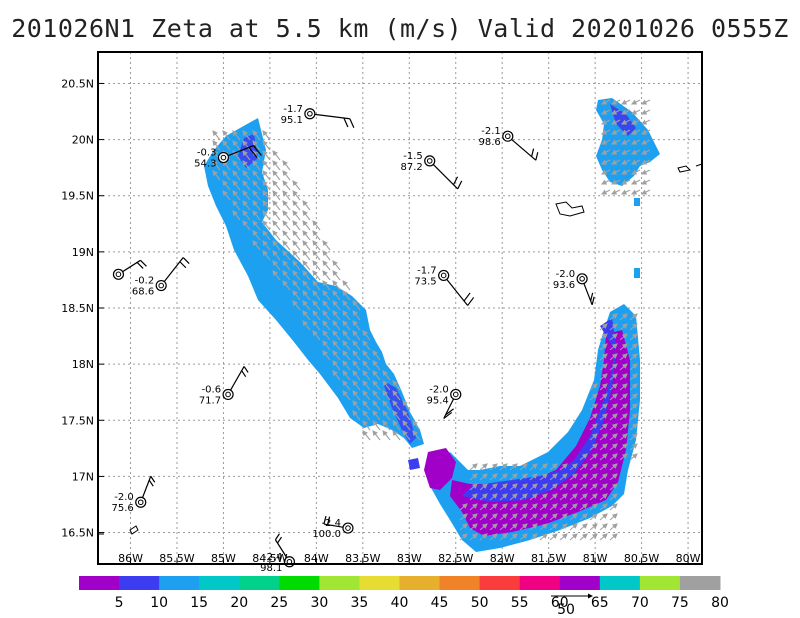  I want to click on wind-barb-staff, so click(444, 175).